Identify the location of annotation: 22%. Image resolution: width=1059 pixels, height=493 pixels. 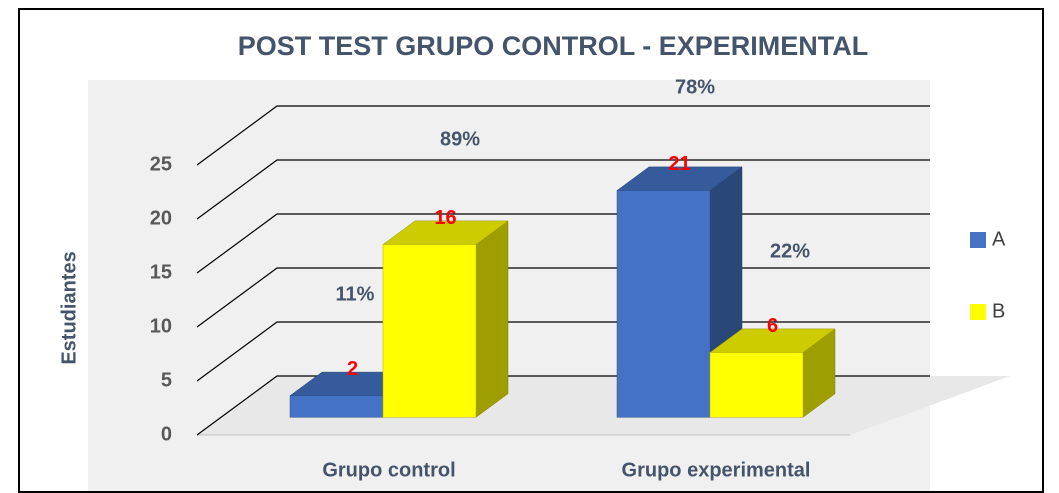
(790, 251).